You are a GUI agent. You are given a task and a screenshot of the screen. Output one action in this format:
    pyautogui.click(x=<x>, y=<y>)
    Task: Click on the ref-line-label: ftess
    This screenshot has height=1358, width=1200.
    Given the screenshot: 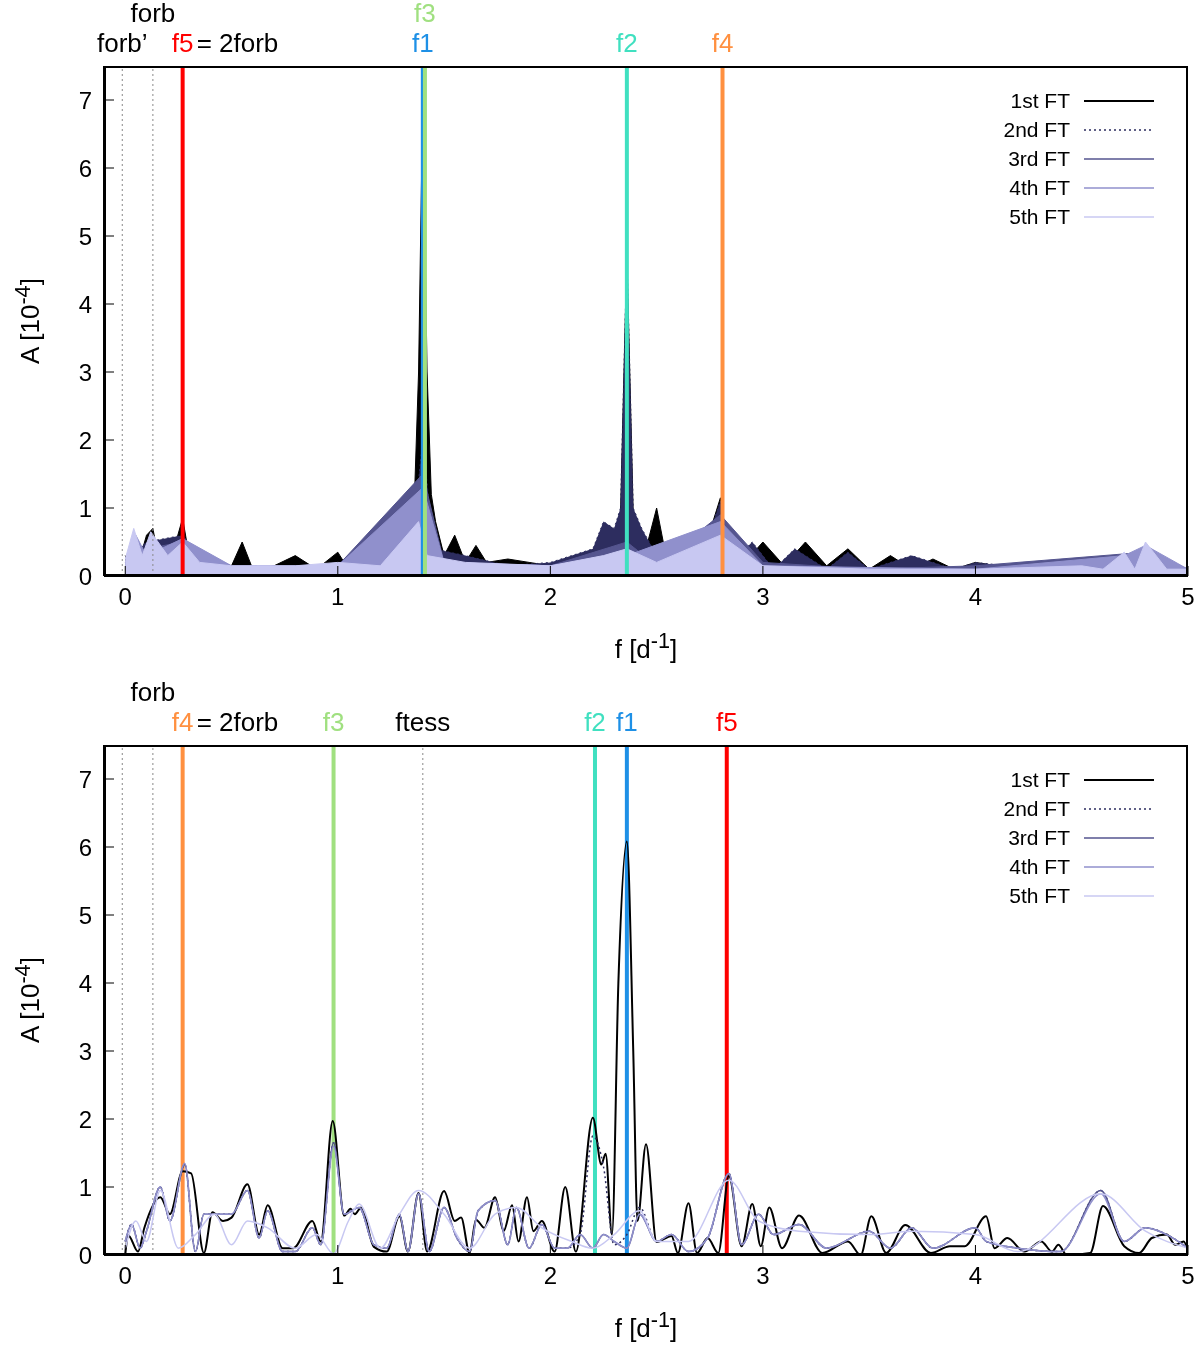 What is the action you would take?
    pyautogui.click(x=423, y=722)
    